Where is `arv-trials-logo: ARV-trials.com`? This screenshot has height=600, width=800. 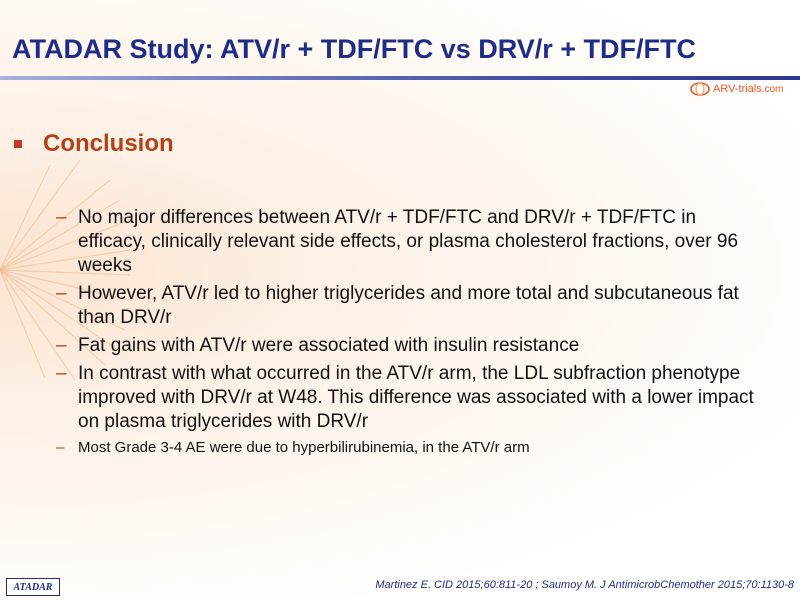
arv-trials-logo: ARV-trials.com is located at coordinates (736, 89).